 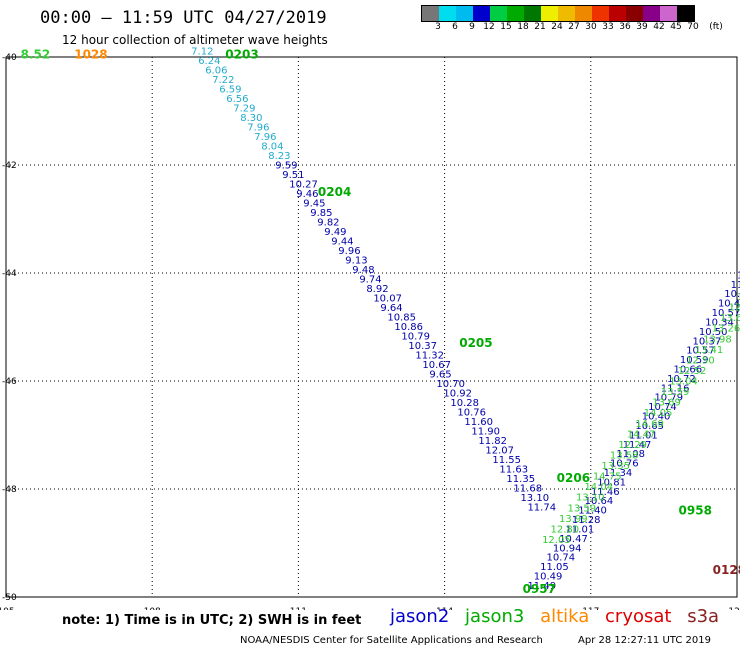 What do you see at coordinates (303, 184) in the screenshot?
I see `wave-height-value: 10.27` at bounding box center [303, 184].